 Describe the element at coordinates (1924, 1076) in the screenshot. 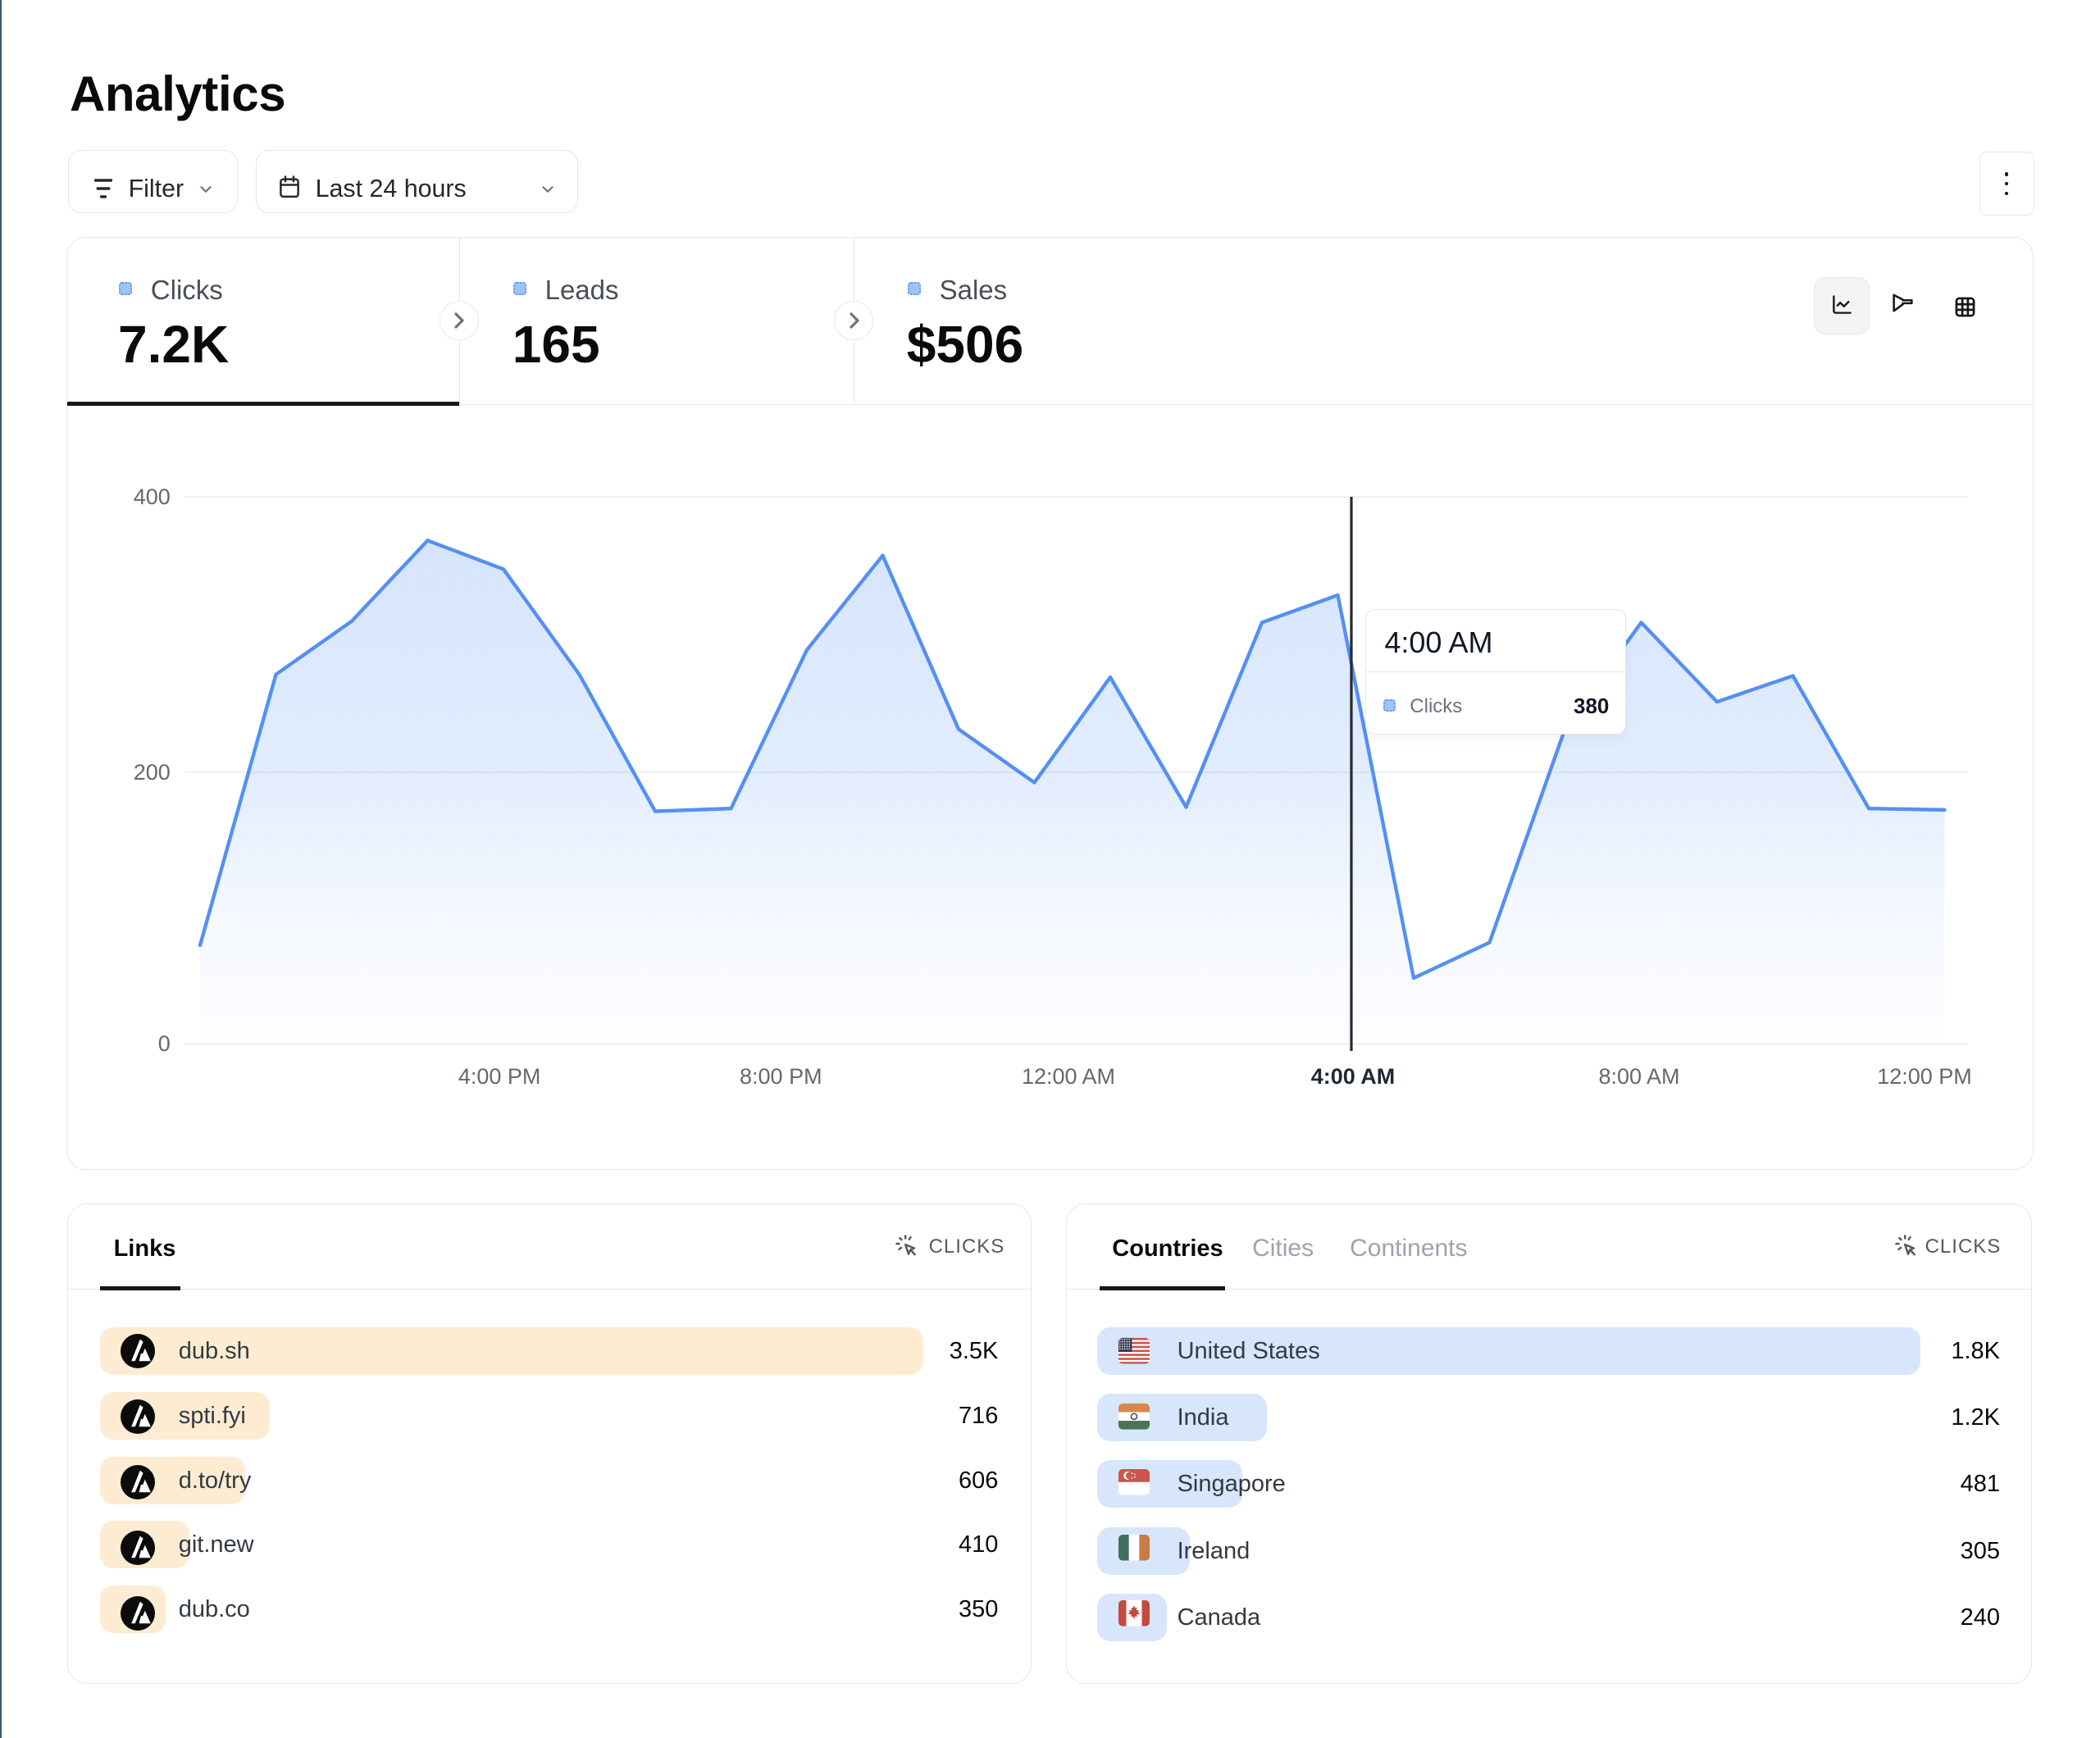

I see `svg-text: 12:00 PM` at that location.